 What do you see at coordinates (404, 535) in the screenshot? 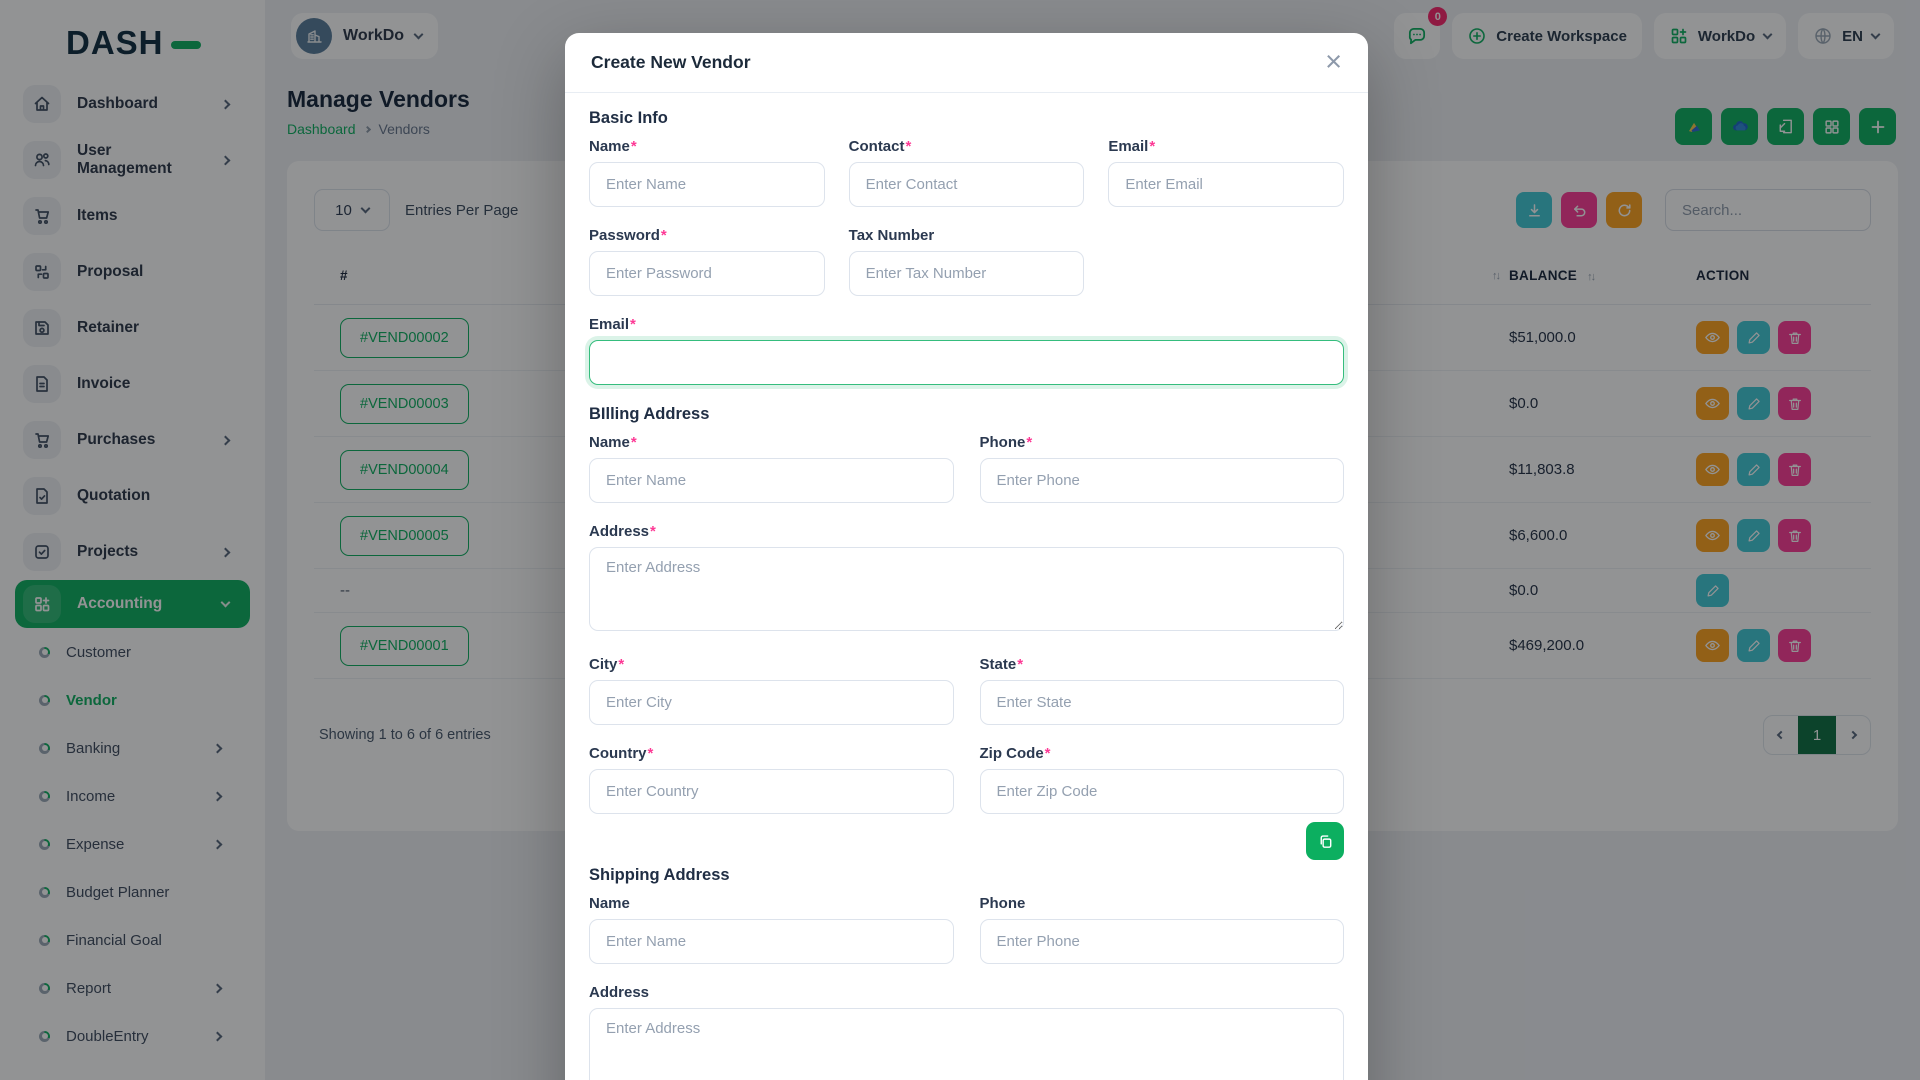
I see `vendor-id-button: #VEND00005` at bounding box center [404, 535].